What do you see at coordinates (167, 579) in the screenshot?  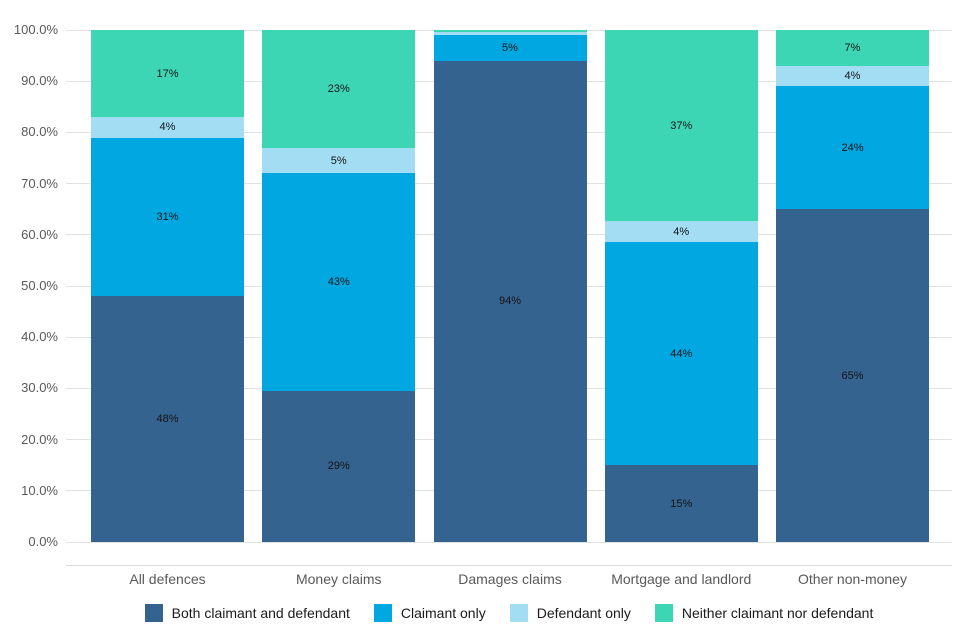 I see `category-label-all-defences: All defences` at bounding box center [167, 579].